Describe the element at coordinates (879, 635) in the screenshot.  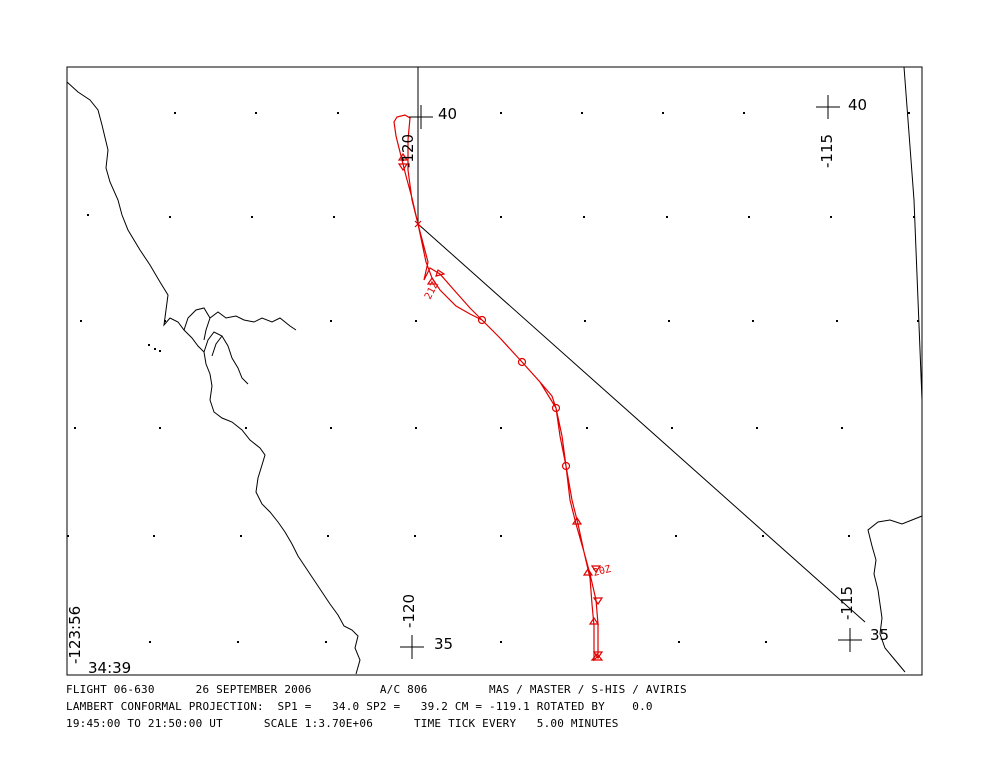
I see `lat-label-bottom-right: 35` at that location.